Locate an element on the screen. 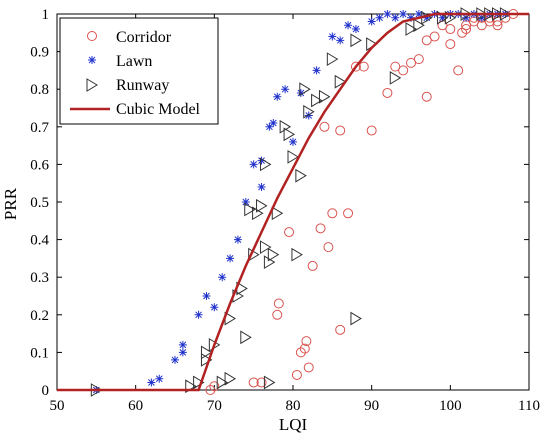 This screenshot has width=550, height=440. y-tick-label: 0 is located at coordinates (46, 391).